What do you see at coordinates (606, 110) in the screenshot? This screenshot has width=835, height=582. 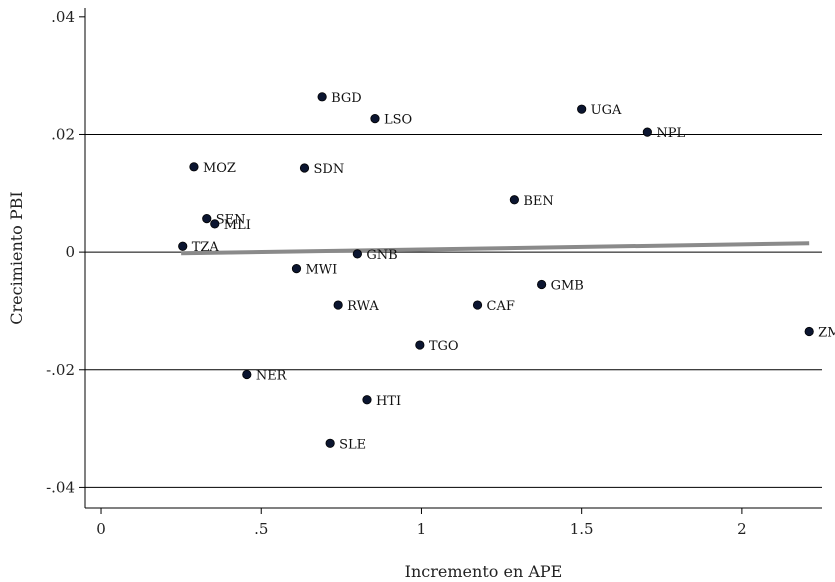 I see `point-label-uga: UGA` at bounding box center [606, 110].